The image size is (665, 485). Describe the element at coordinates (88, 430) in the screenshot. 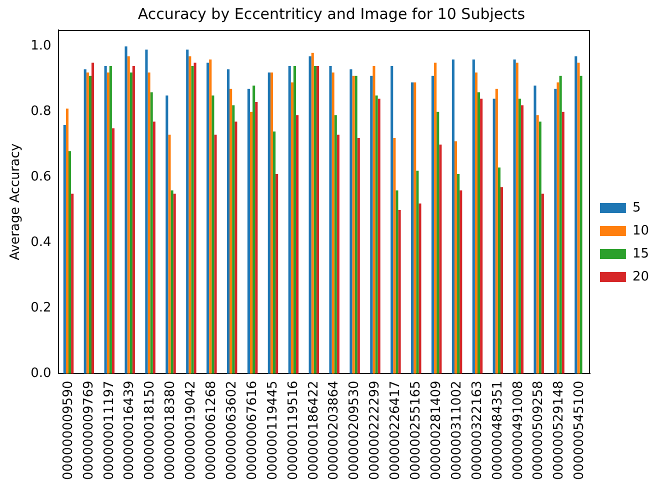

I see `x-tick-label: 000000009769` at that location.